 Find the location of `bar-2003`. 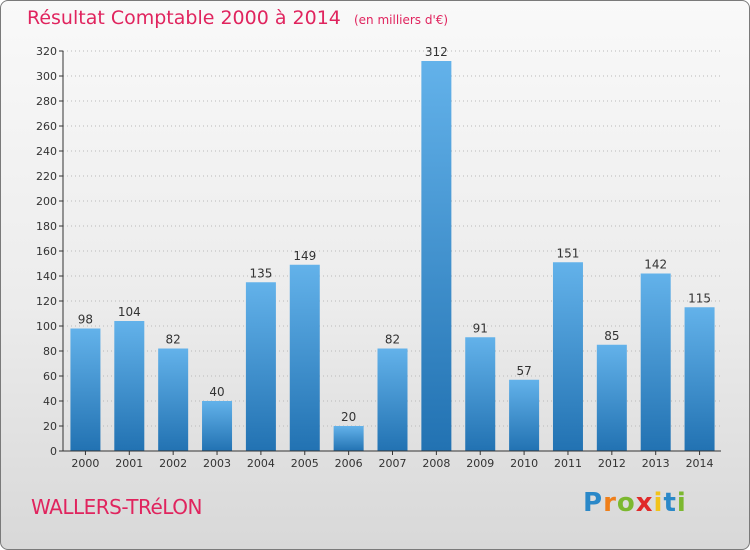

bar-2003 is located at coordinates (217, 426).